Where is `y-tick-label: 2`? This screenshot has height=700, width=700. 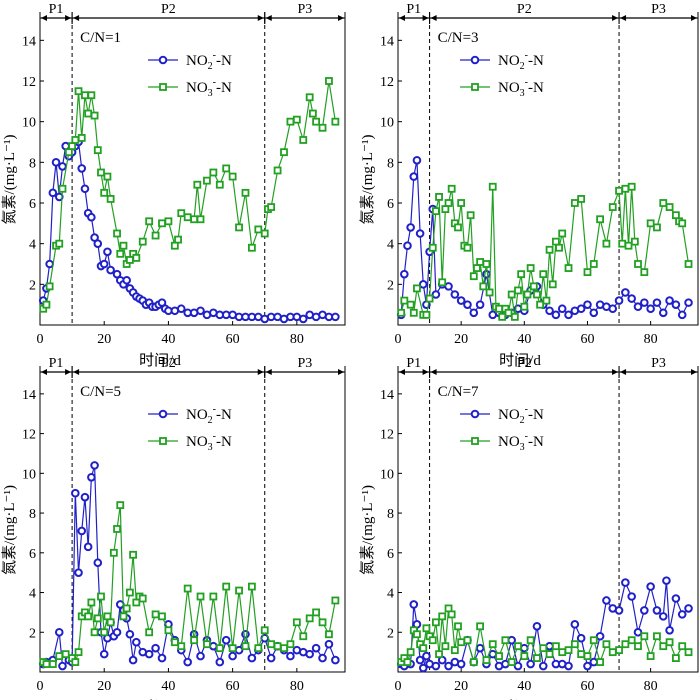 y-tick-label: 2 is located at coordinates (390, 633).